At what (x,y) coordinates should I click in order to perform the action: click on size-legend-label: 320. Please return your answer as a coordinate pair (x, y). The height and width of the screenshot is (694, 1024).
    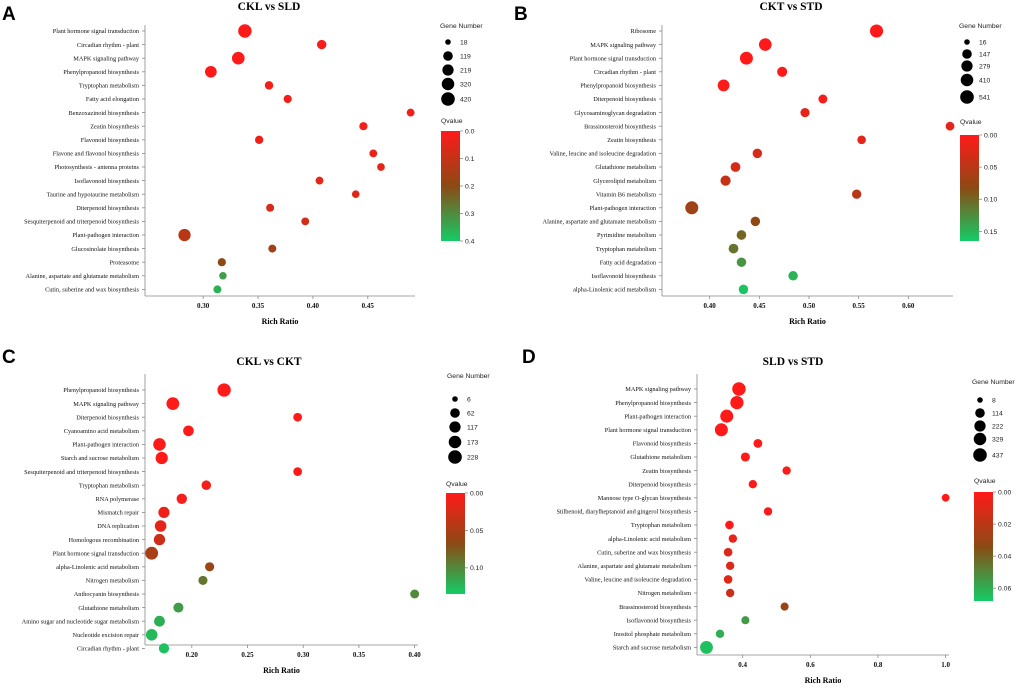
    Looking at the image, I should click on (466, 84).